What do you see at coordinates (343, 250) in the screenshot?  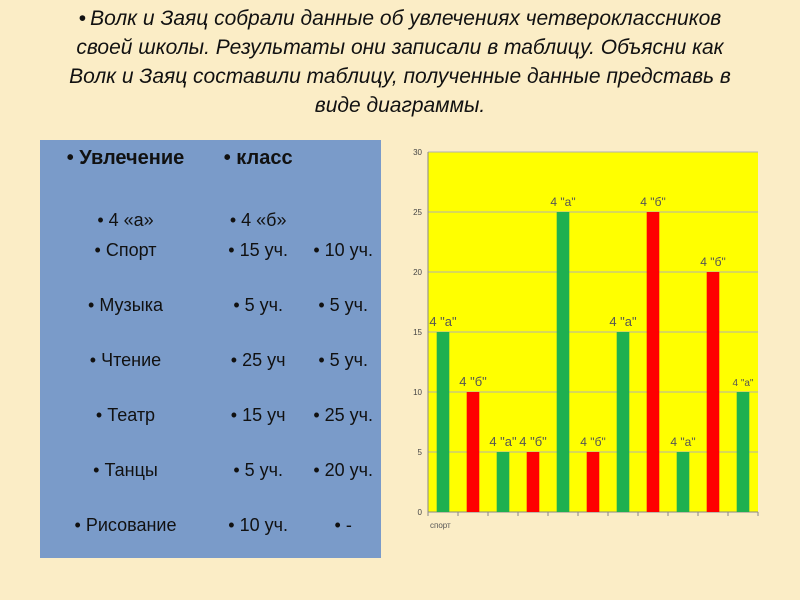 I see `cell-4b: • 10 уч.` at bounding box center [343, 250].